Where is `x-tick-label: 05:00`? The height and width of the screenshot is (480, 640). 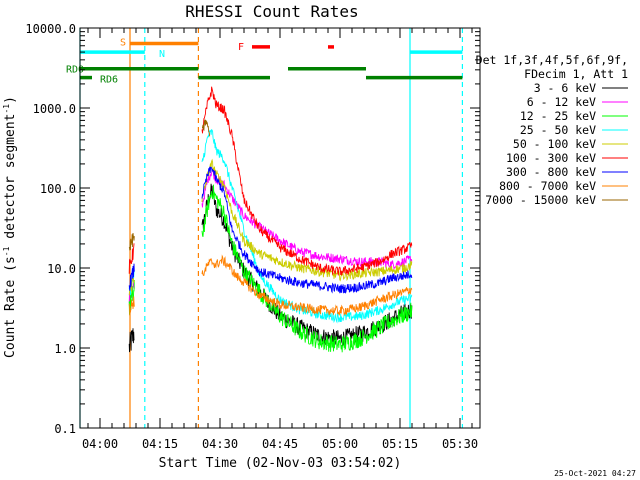
x-tick-label: 05:00 is located at coordinates (340, 444).